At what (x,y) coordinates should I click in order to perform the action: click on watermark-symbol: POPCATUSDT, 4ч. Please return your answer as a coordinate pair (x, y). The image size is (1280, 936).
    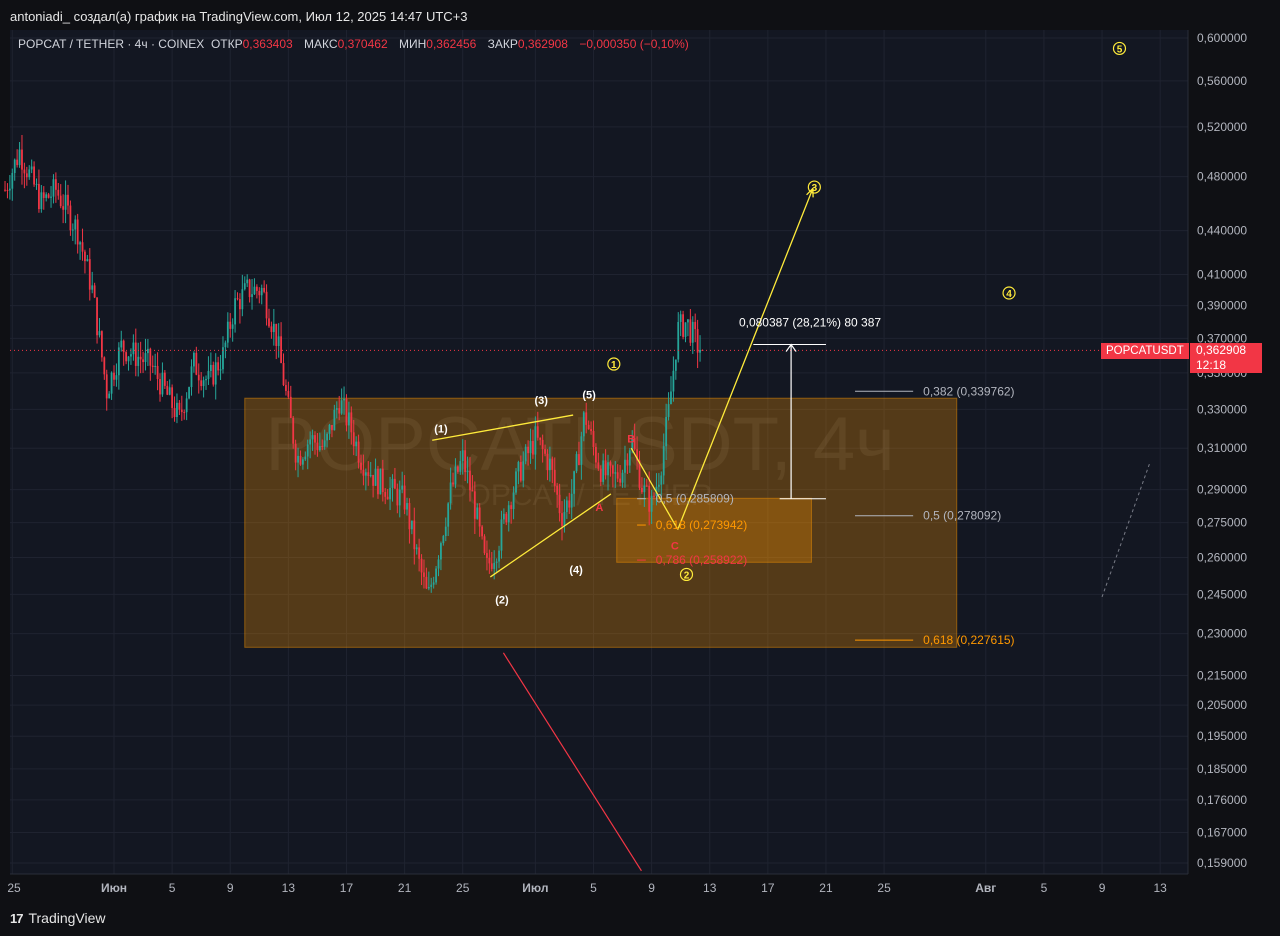
    Looking at the image, I should click on (579, 444).